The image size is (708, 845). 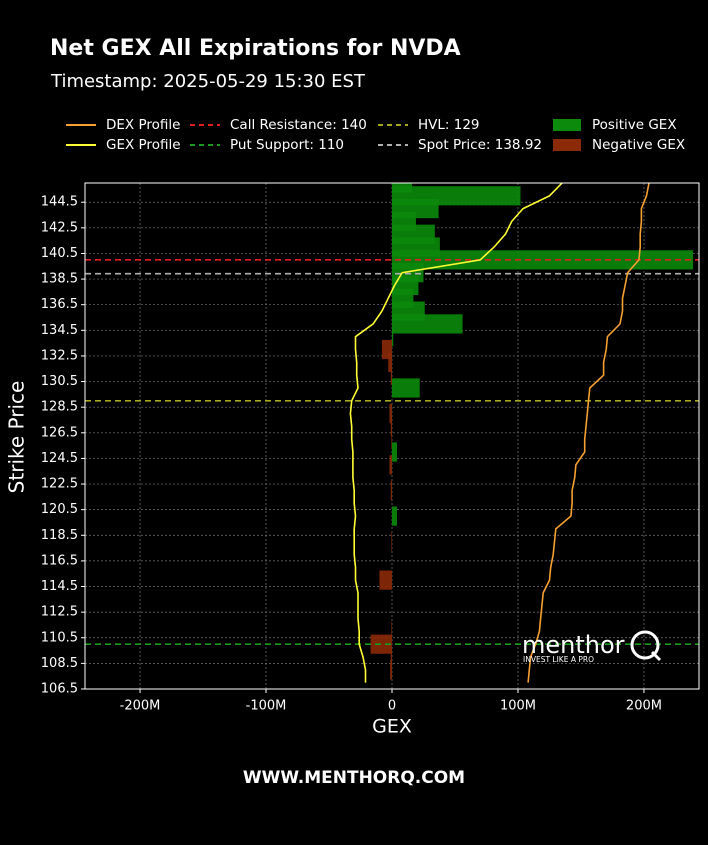 I want to click on y-axis-label: Strike Price, so click(x=17, y=437).